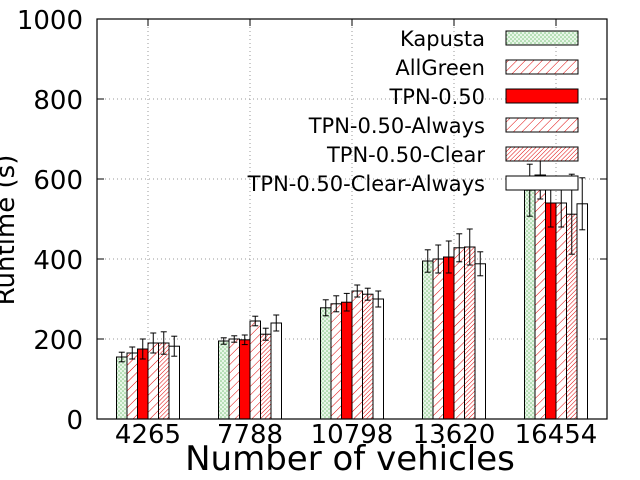  Describe the element at coordinates (436, 97) in the screenshot. I see `legend-label: TPN-0.50` at that location.